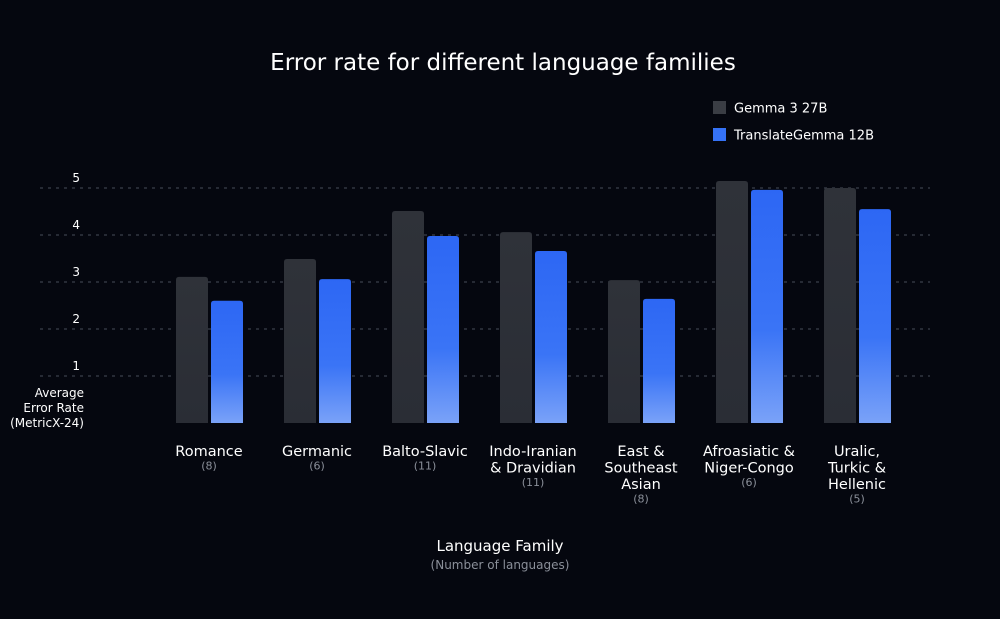  What do you see at coordinates (76, 225) in the screenshot?
I see `y-tick-label: 4` at bounding box center [76, 225].